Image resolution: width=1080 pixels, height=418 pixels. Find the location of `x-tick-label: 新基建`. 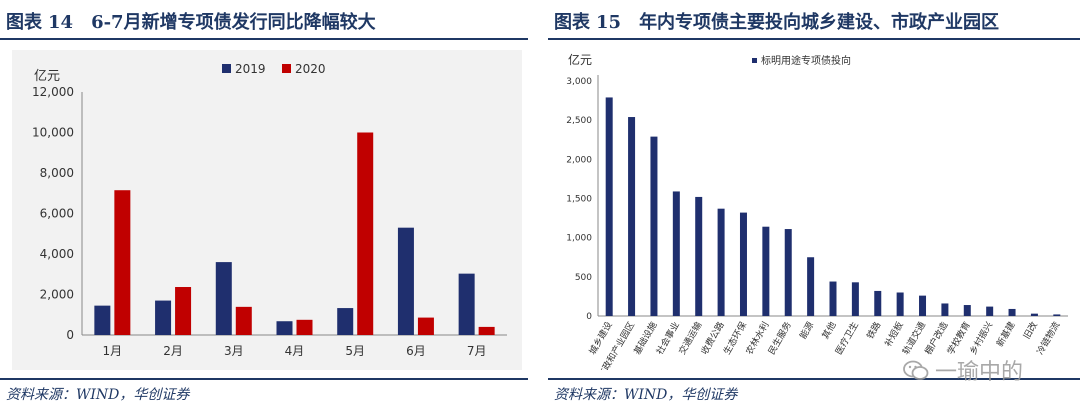

x-tick-label: 新基建 is located at coordinates (1006, 334).